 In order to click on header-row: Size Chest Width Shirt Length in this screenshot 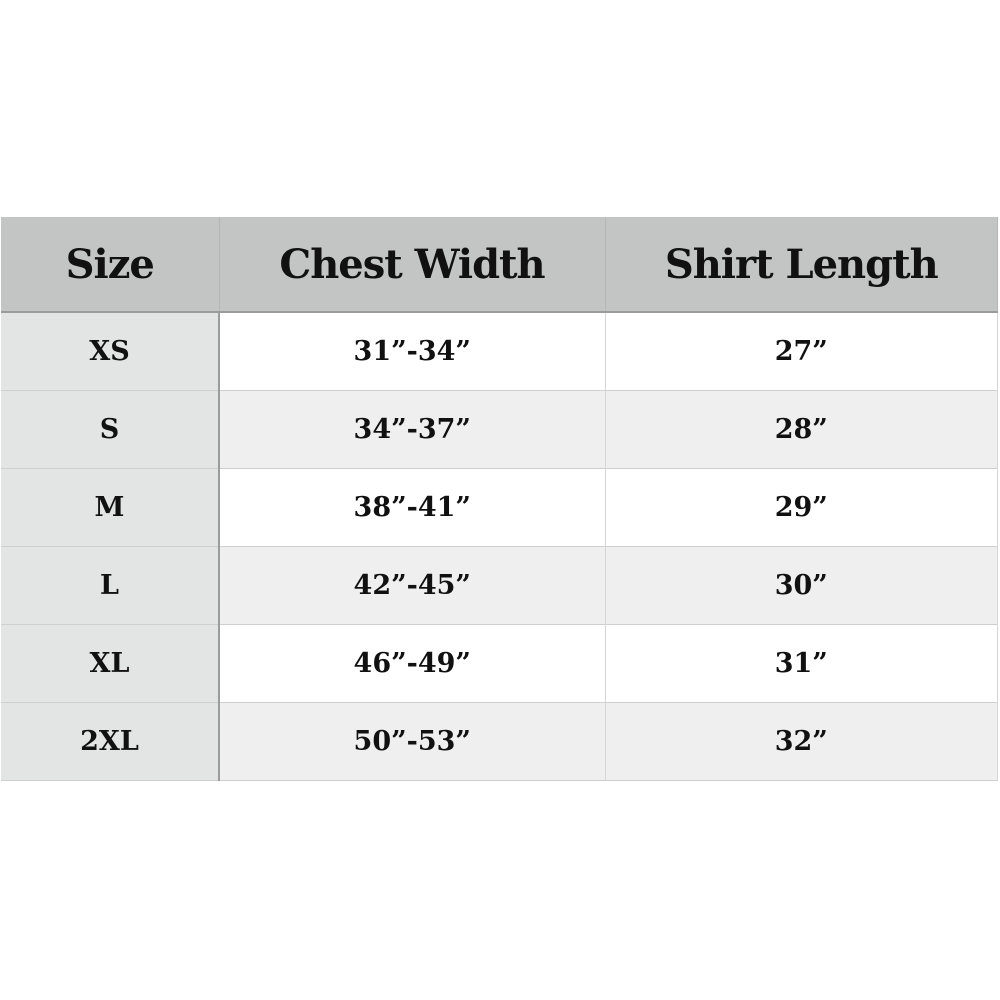, I will do `click(499, 264)`.